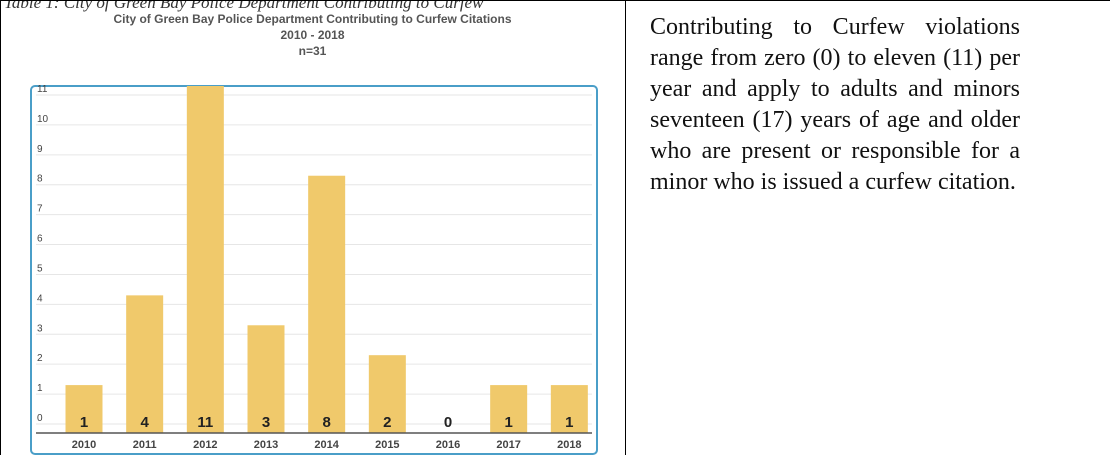 Image resolution: width=1110 pixels, height=455 pixels. I want to click on data-labels: 1 4 11 3 8 2 0 1 1, so click(327, 422).